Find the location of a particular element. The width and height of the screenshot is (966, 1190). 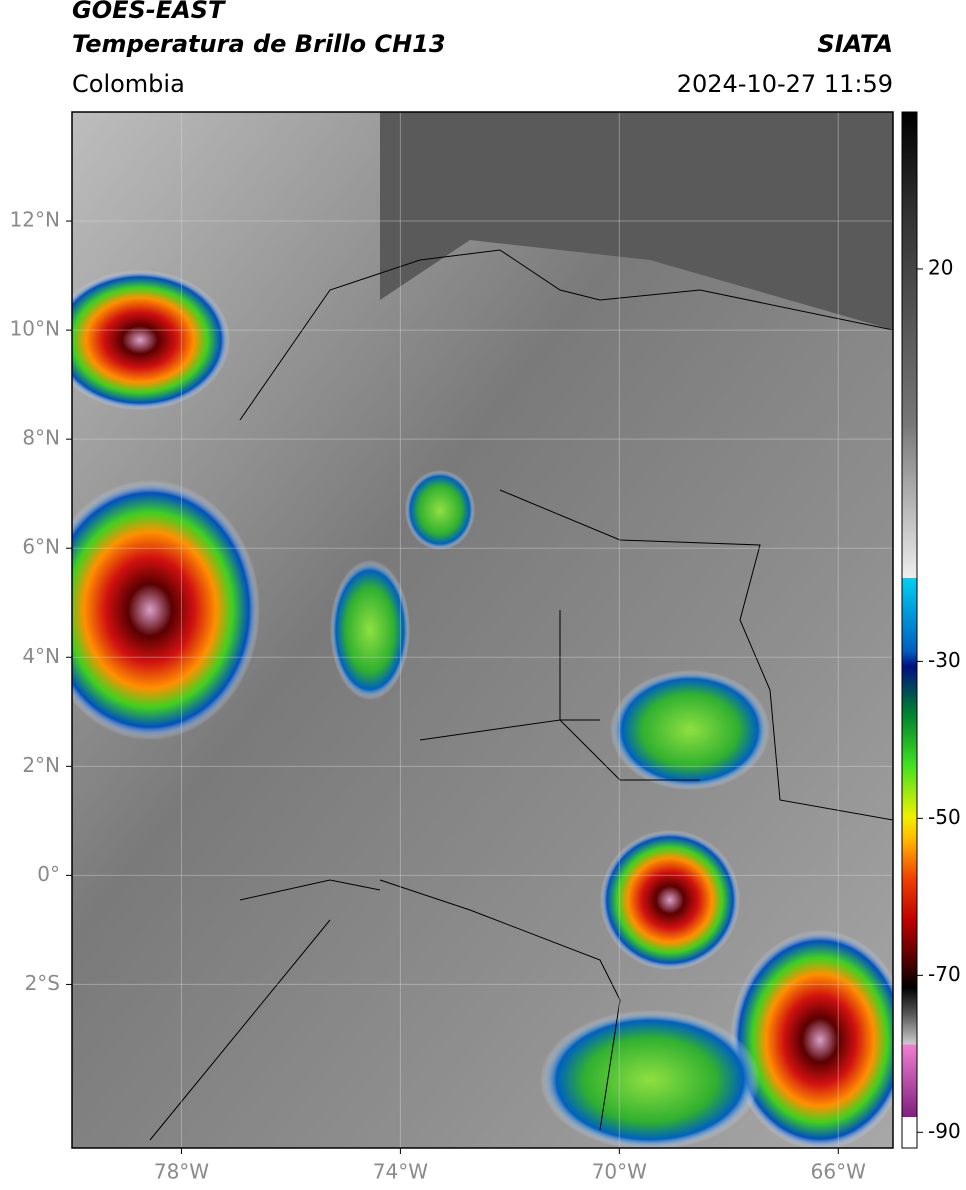

x-tick-label: 78°W is located at coordinates (181, 1172).